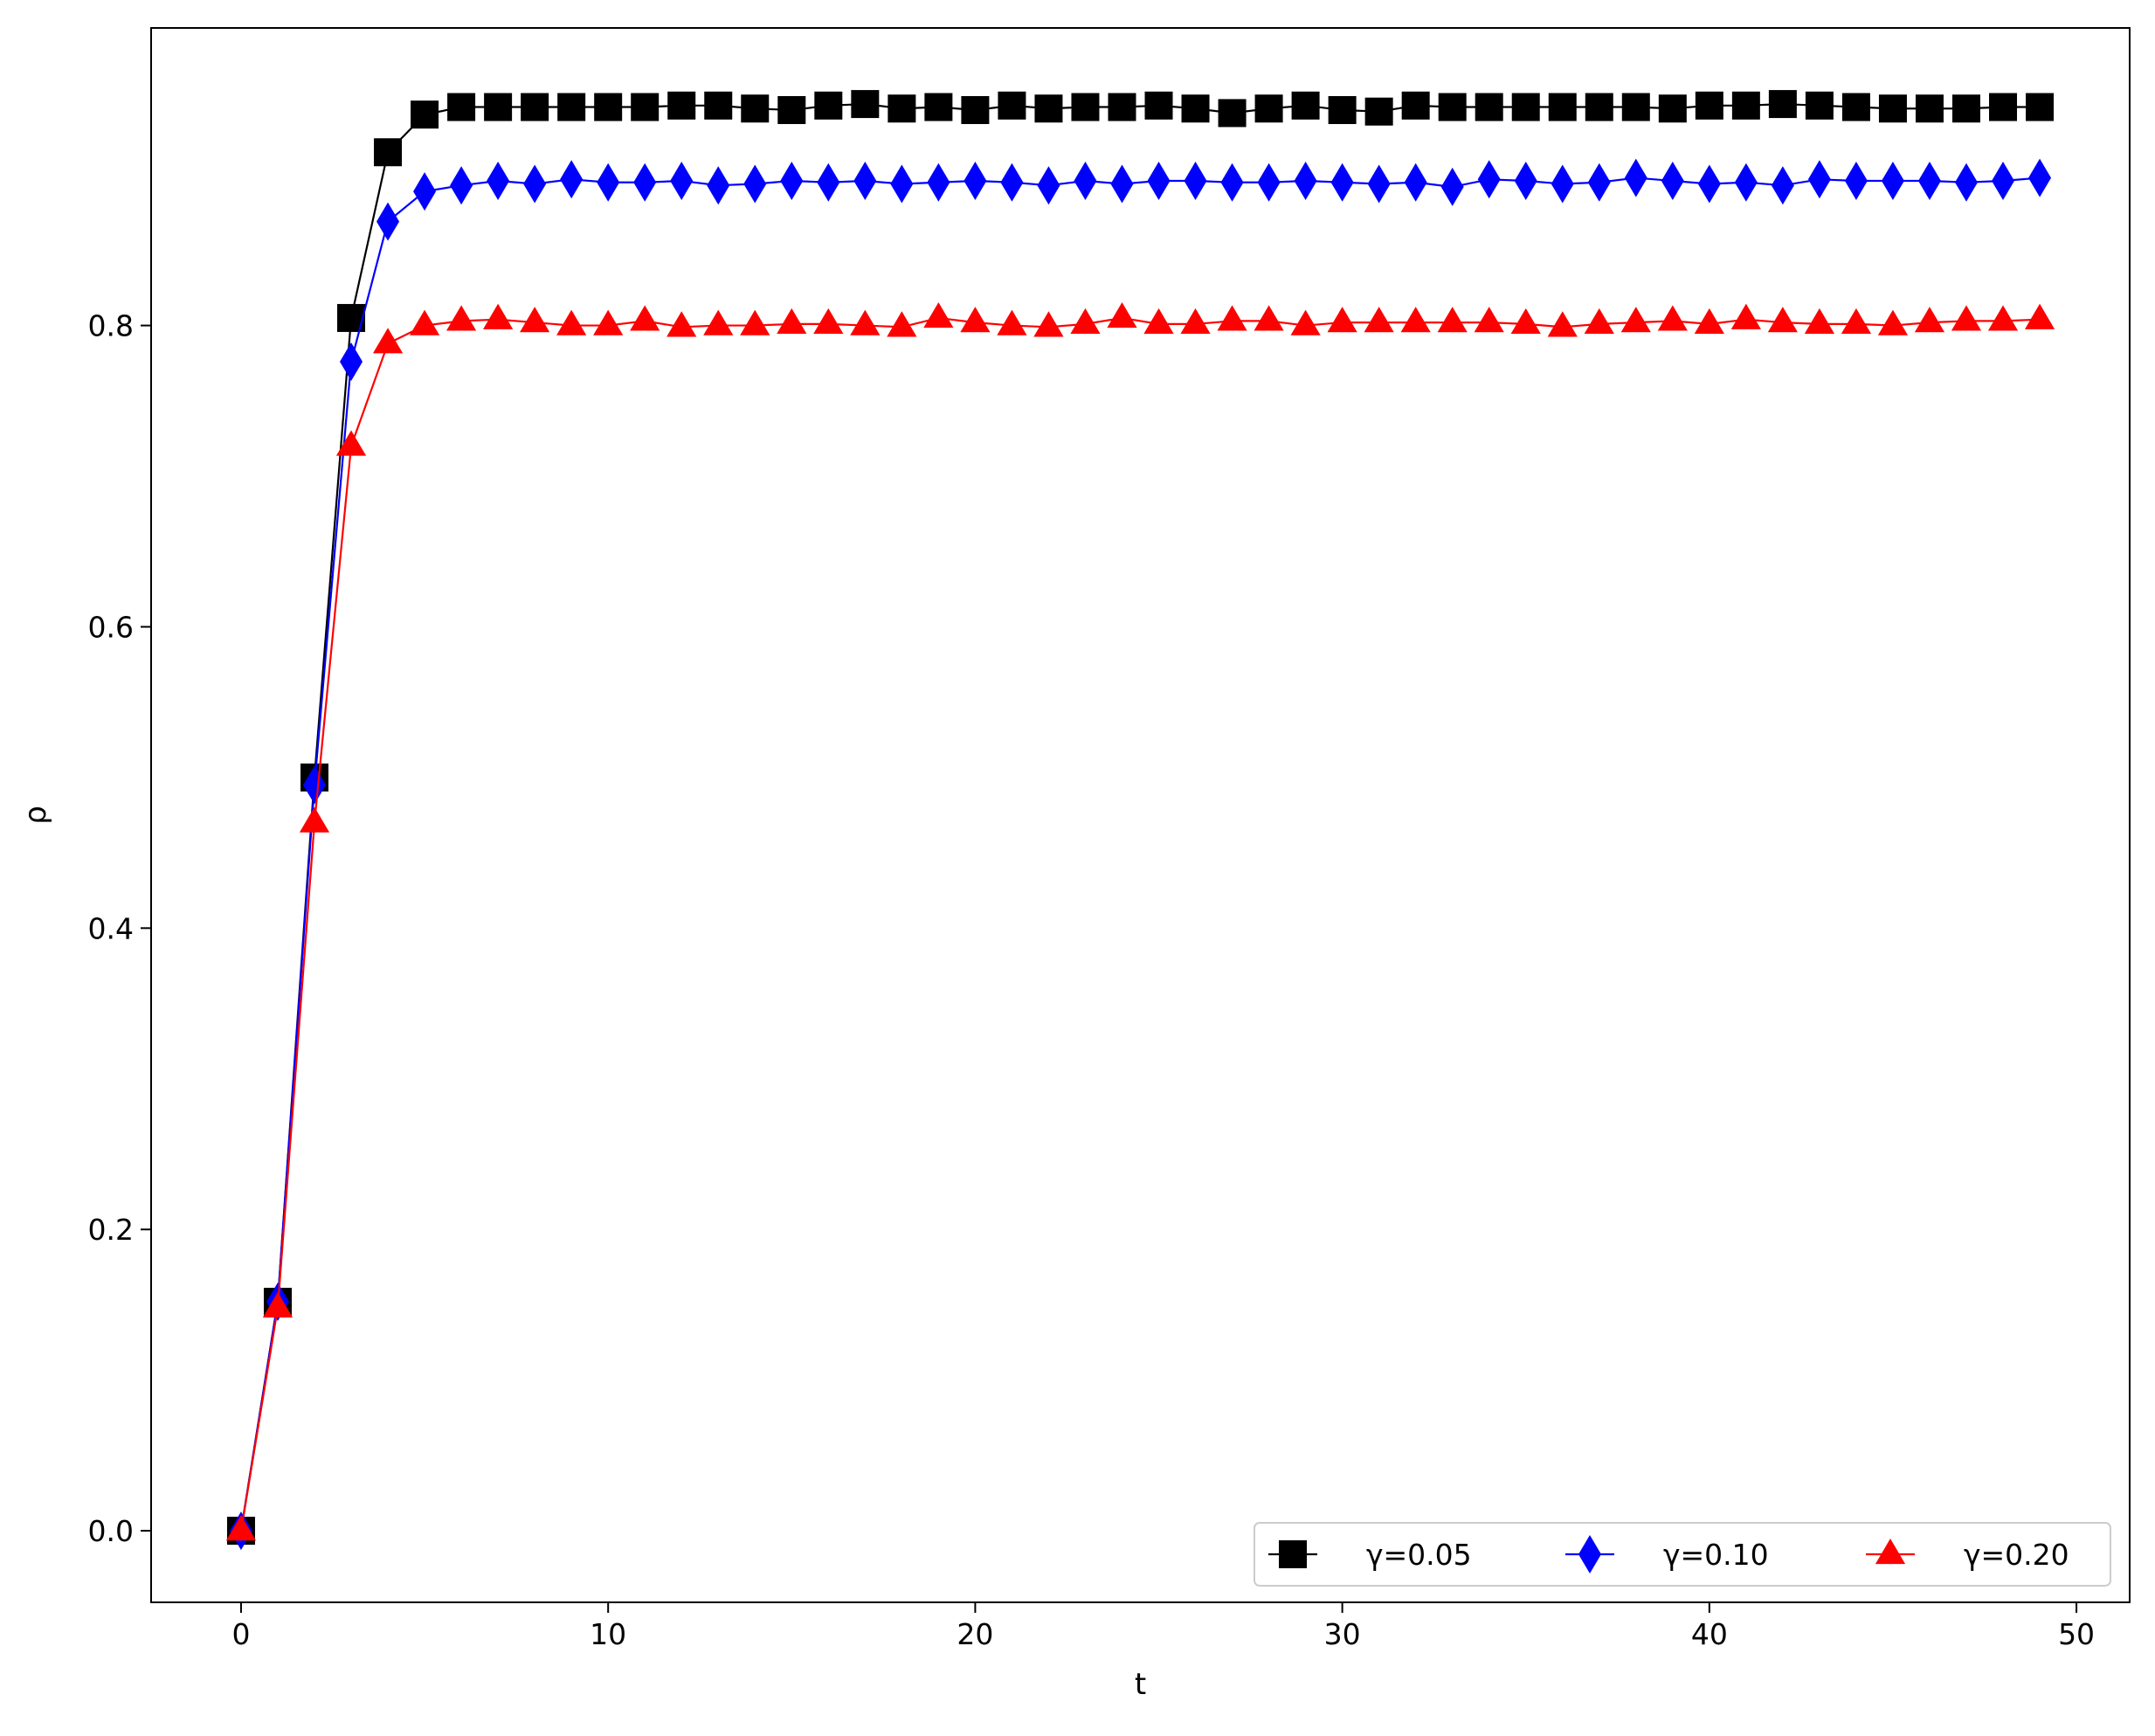 The height and width of the screenshot is (1736, 2155). I want to click on x-tick-label: 10, so click(608, 1634).